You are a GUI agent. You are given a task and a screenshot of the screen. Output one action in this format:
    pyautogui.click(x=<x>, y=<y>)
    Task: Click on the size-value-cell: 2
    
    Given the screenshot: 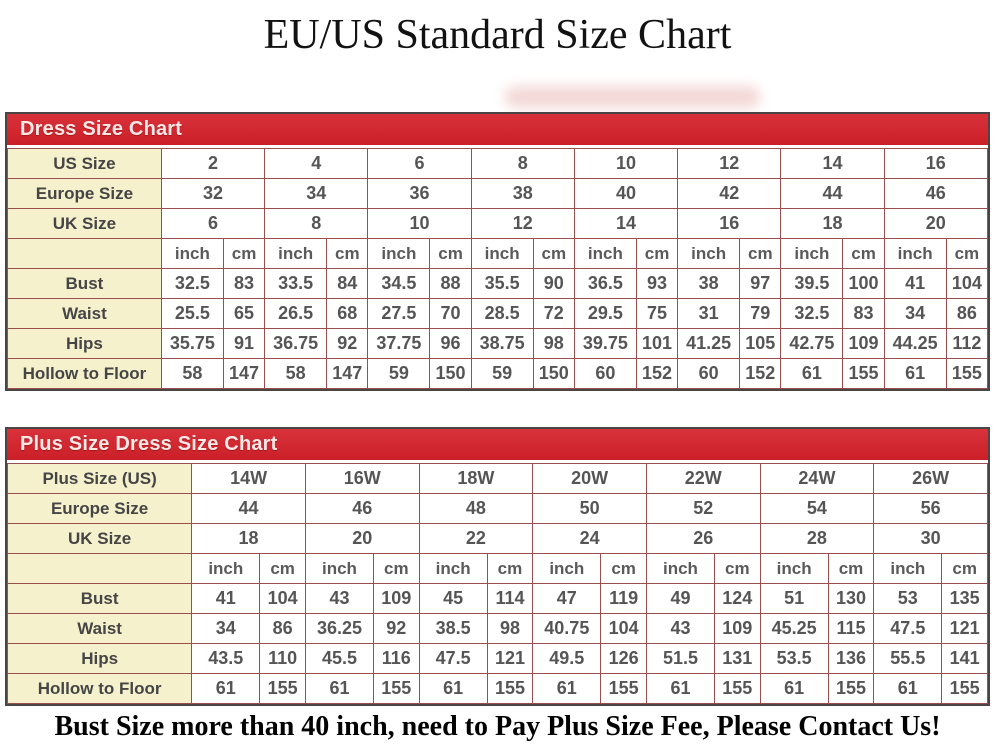 What is the action you would take?
    pyautogui.click(x=213, y=163)
    